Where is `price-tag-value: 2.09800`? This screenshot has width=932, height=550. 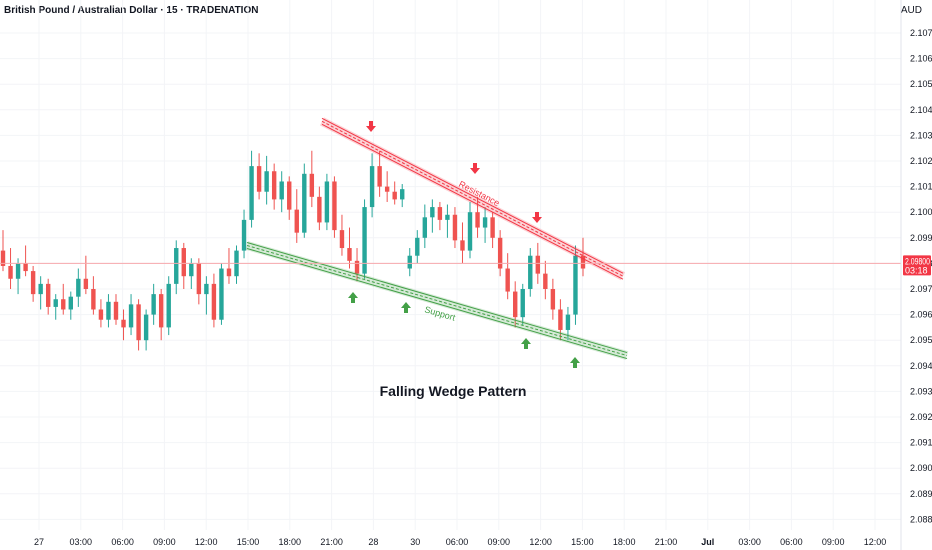
price-tag-value: 2.09800 is located at coordinates (917, 261).